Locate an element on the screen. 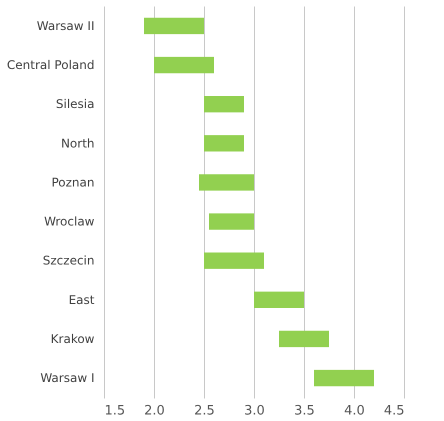 Image resolution: width=444 pixels, height=421 pixels. x-tick-label: 2.0 is located at coordinates (154, 411).